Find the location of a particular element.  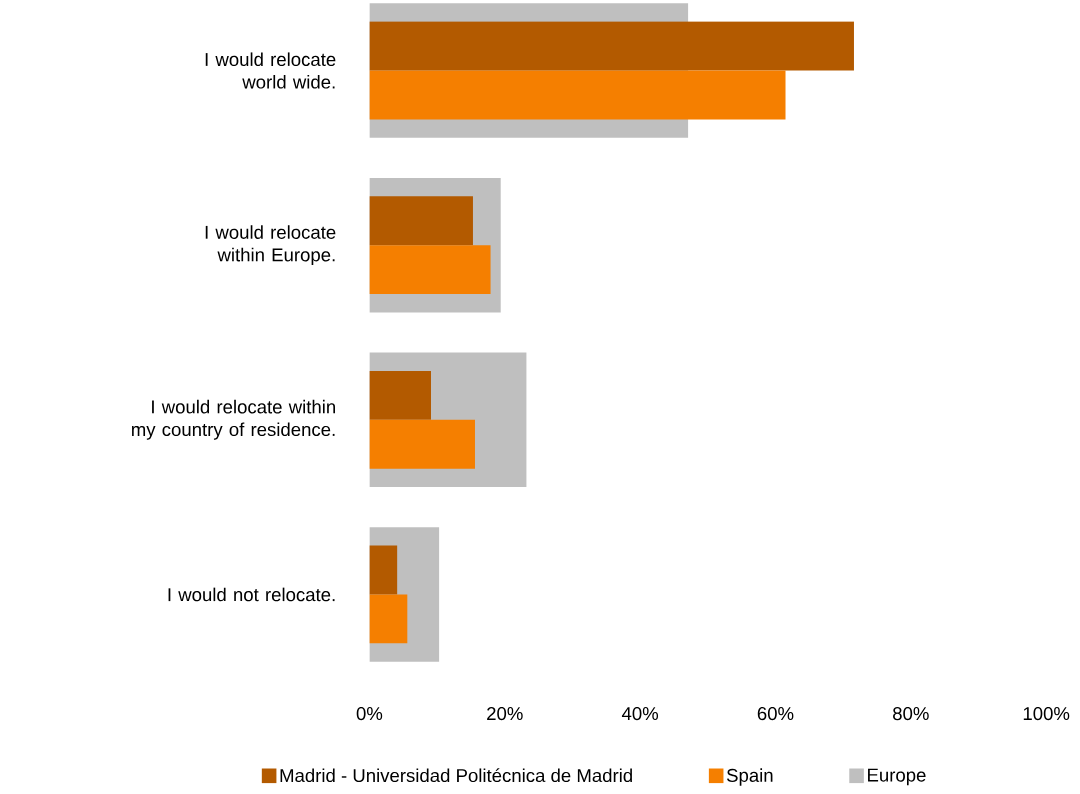

y-tick-label: I would not relocate. is located at coordinates (251, 594).